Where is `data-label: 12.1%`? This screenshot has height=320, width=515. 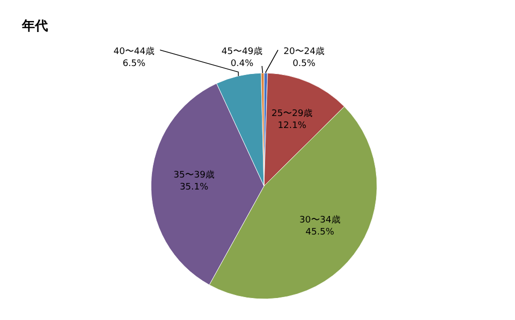 data-label: 12.1% is located at coordinates (292, 125).